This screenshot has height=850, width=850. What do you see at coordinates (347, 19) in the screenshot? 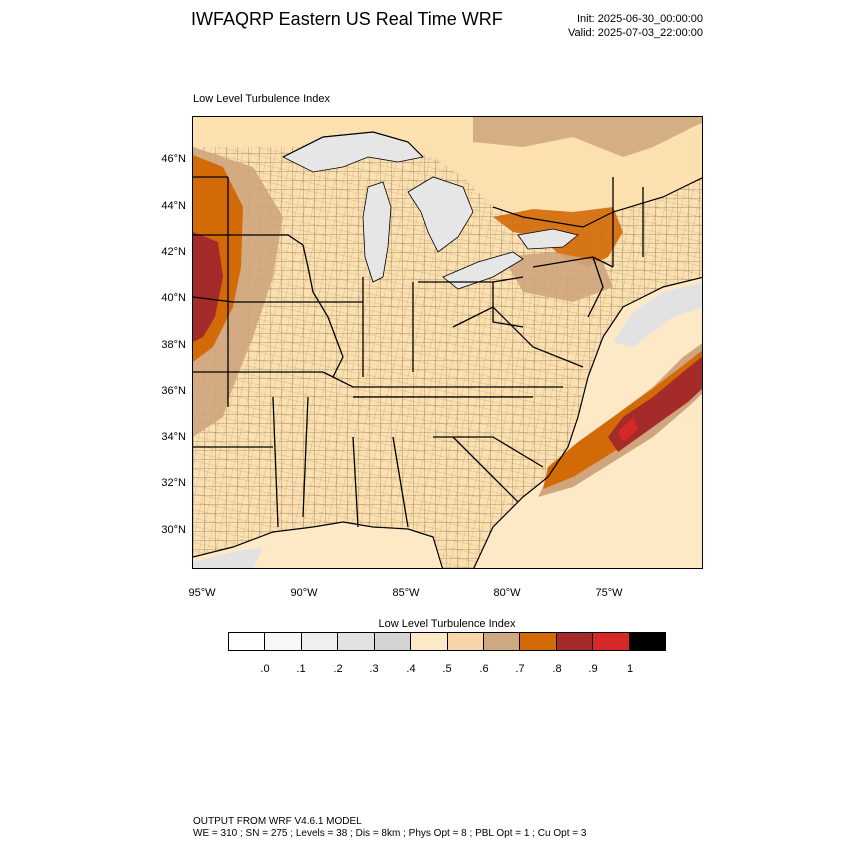
I see `chart-title: IWFAQRP Eastern US Real Time WRF` at bounding box center [347, 19].